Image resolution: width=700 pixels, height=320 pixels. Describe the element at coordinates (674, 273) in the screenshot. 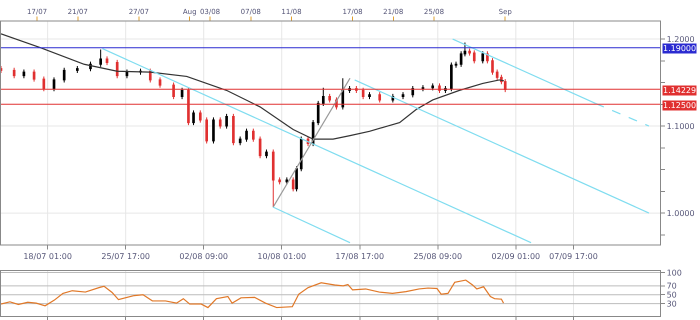

I see `y-tick-label: 100` at that location.